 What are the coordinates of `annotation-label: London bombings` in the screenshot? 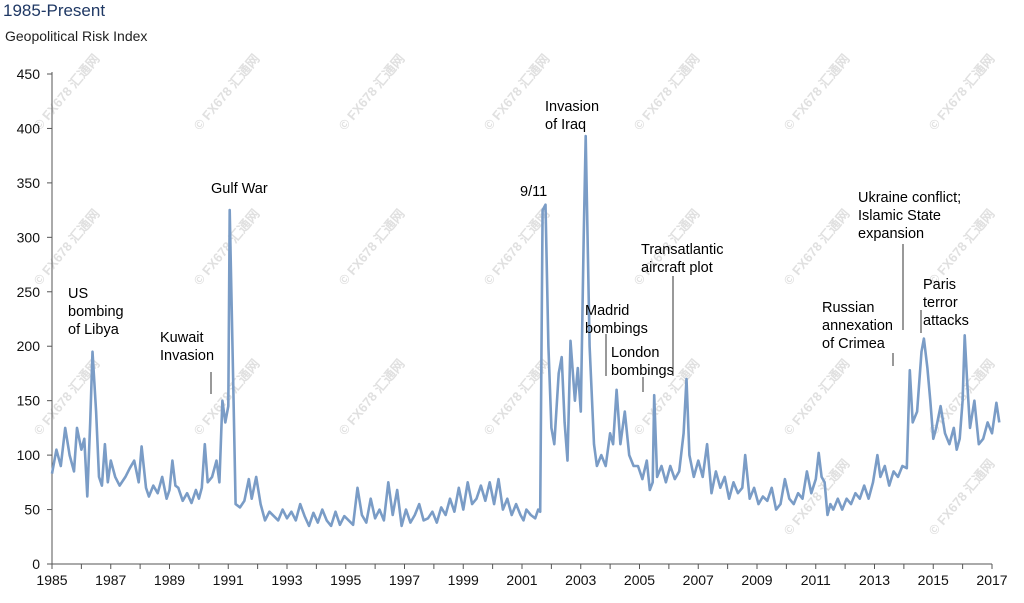 It's located at (642, 362).